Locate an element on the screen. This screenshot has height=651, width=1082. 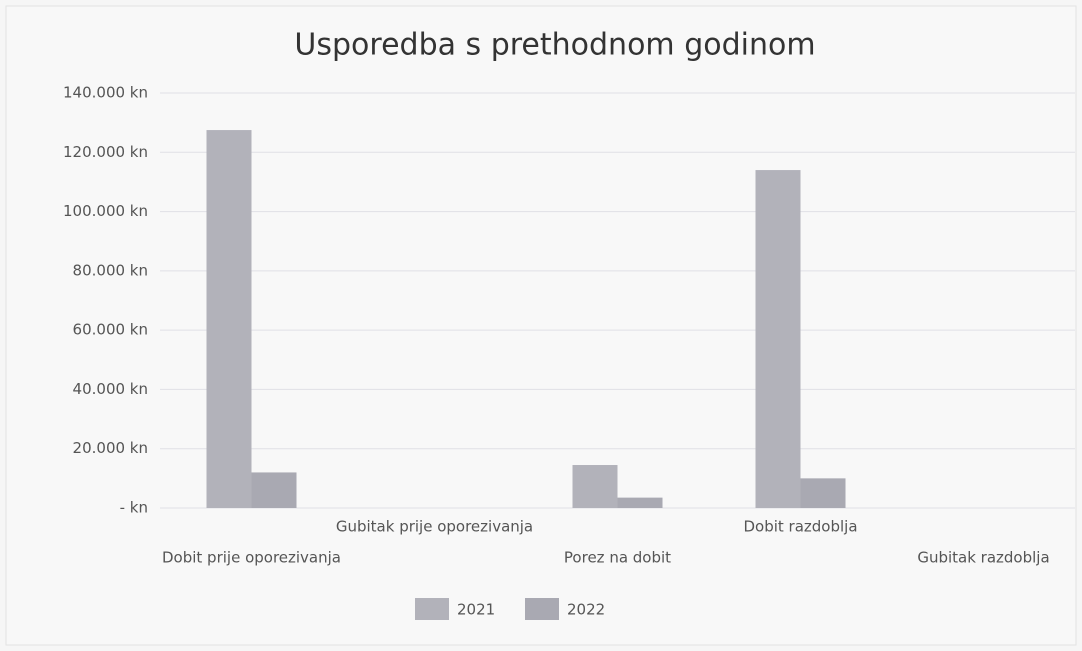
chart-title: Usporedba s prethodnom godinom is located at coordinates (554, 45).